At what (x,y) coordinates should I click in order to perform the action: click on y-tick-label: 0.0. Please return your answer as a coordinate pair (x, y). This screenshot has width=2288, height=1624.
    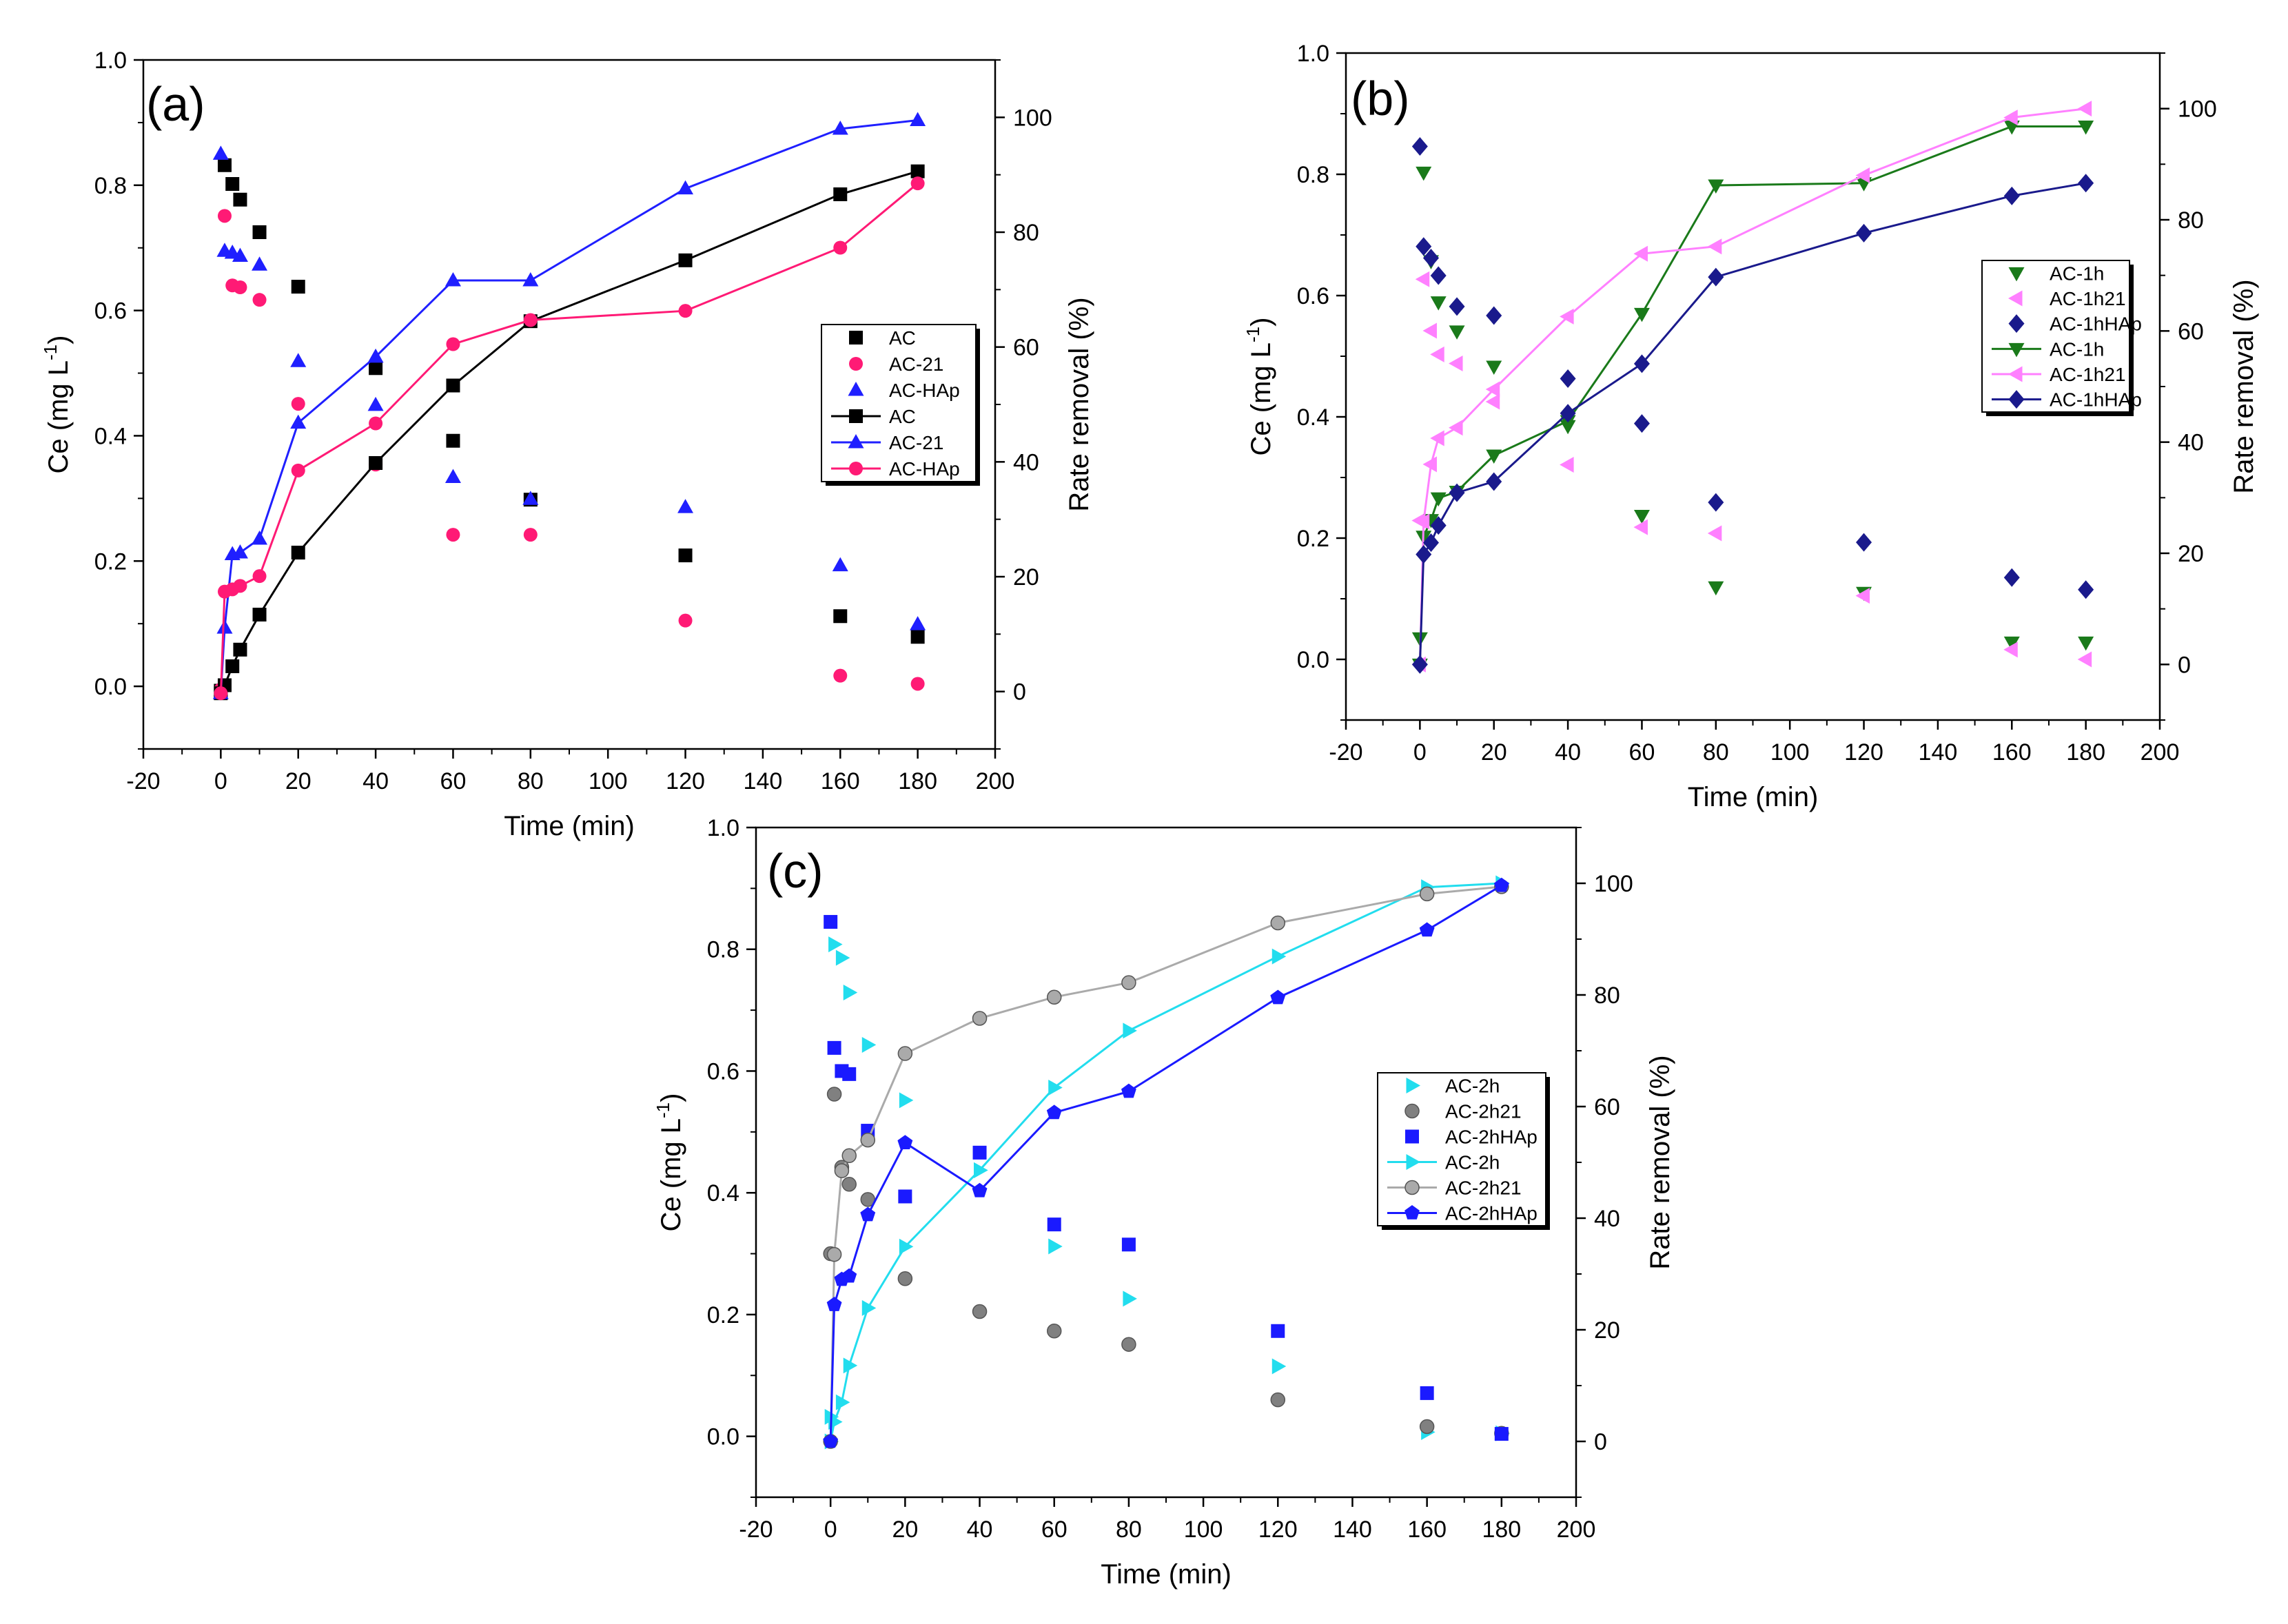
    Looking at the image, I should click on (1313, 660).